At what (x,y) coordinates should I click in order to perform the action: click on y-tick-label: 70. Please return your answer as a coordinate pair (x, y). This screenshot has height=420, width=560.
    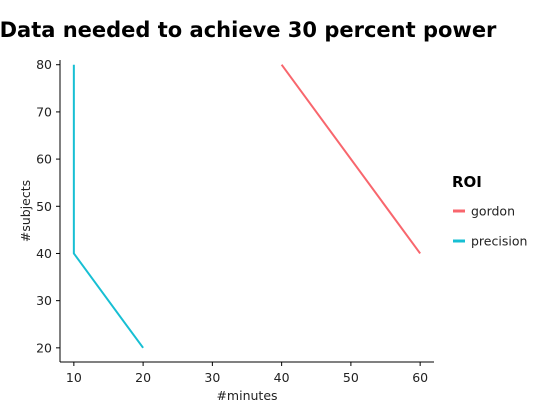
    Looking at the image, I should click on (44, 111).